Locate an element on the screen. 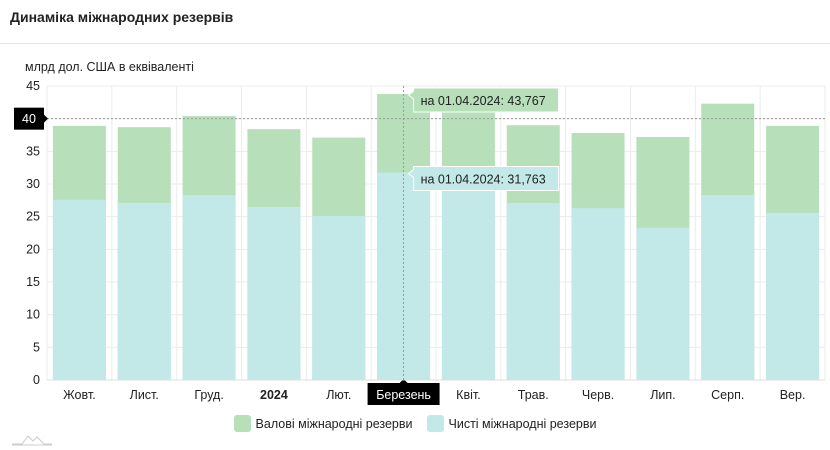 This screenshot has height=450, width=830. x-tick-label: Серп. is located at coordinates (727, 395).